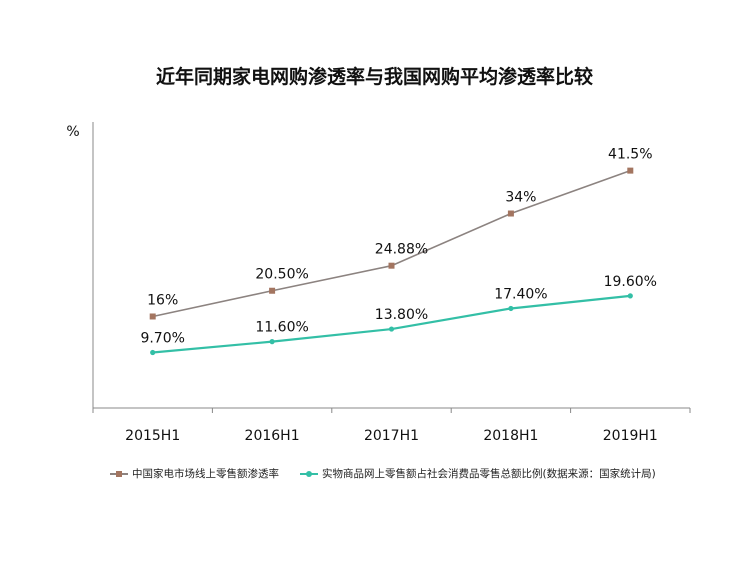 This screenshot has width=749, height=562. I want to click on chart-title: 近年同期家电网购渗透率与我国网购平均渗透率比较, so click(374, 77).